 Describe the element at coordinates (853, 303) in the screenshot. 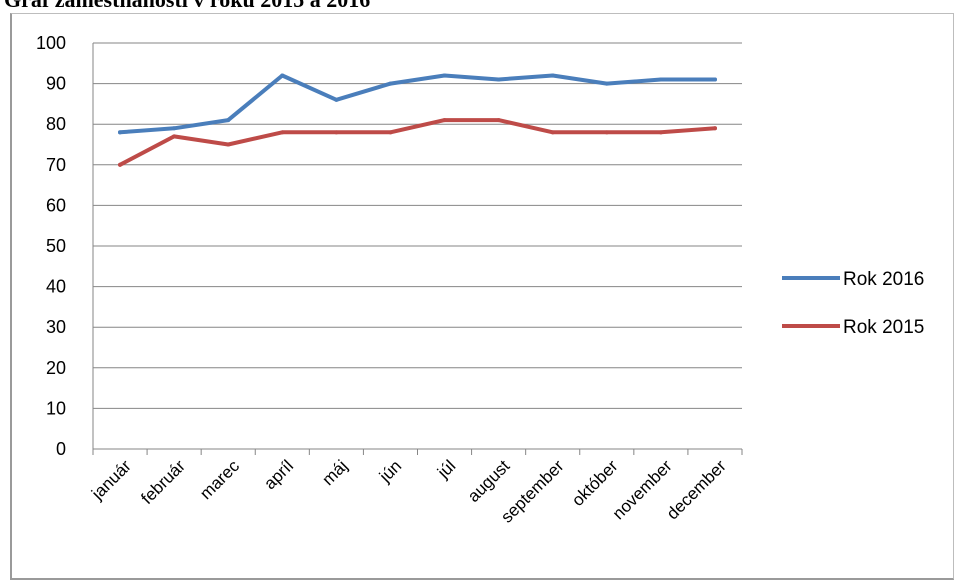

I see `legend: Rok 2016 Rok 2015` at that location.